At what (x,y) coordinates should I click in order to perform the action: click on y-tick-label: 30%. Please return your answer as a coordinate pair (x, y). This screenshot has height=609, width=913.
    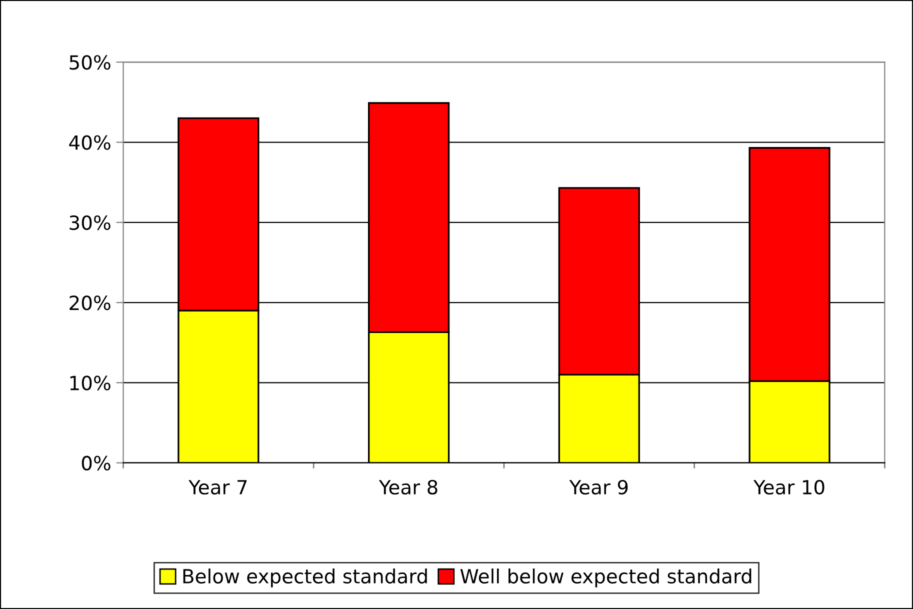
    Looking at the image, I should click on (90, 222).